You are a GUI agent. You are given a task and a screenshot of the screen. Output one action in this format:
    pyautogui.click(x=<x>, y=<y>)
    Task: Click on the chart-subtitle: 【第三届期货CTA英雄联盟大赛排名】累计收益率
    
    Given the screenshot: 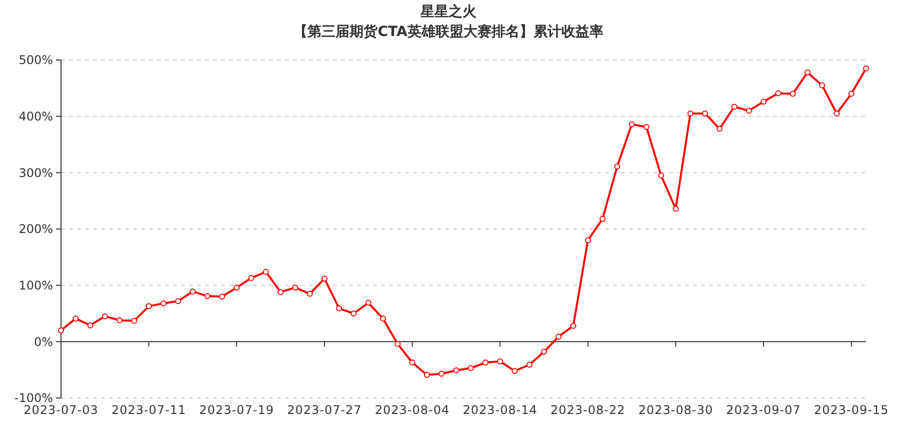 What is the action you would take?
    pyautogui.click(x=449, y=31)
    